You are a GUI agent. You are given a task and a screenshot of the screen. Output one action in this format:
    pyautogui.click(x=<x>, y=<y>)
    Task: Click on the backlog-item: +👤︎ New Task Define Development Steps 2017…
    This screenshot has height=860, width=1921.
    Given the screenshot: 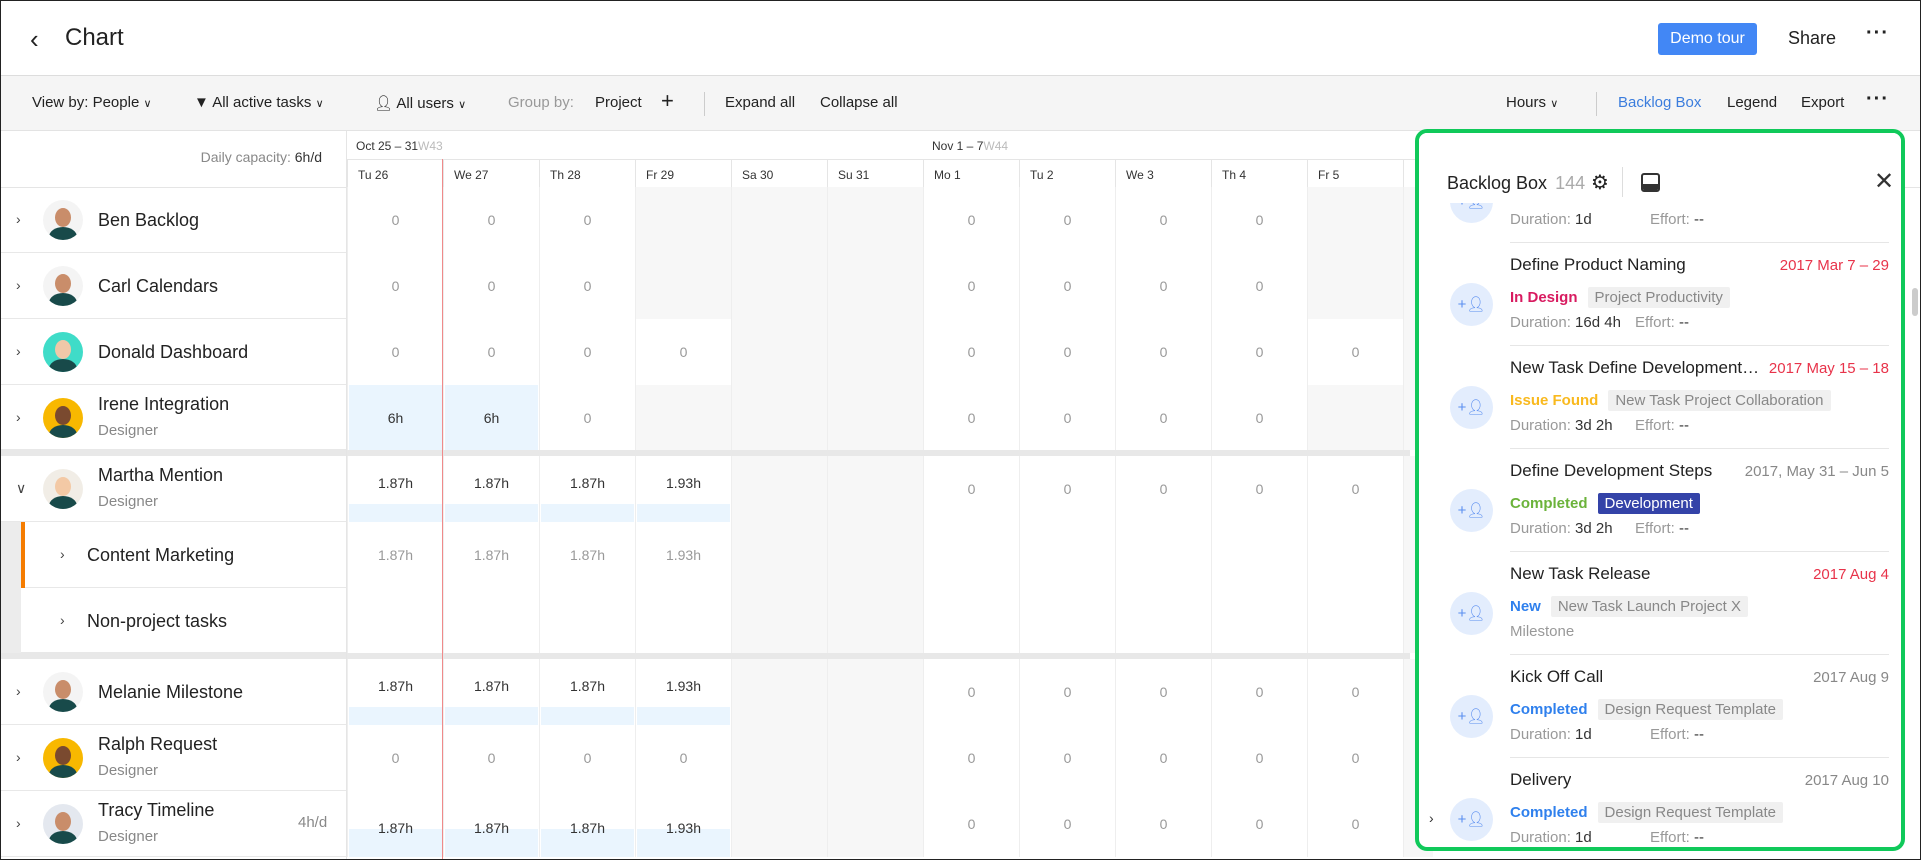 What is the action you would take?
    pyautogui.click(x=1660, y=397)
    